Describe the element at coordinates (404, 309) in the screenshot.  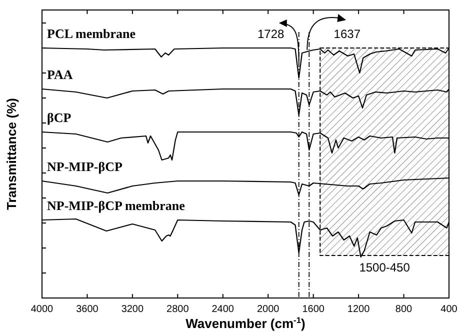
I see `x-tick-label: 800` at that location.